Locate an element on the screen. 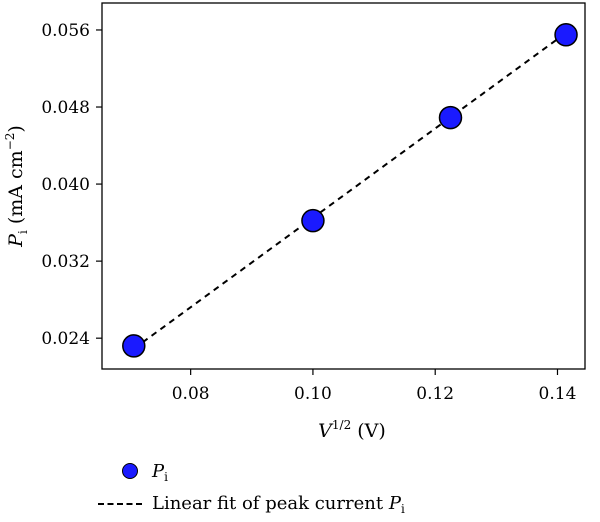 The image size is (600, 522). legend-marker-dashed-line is located at coordinates (119, 504).